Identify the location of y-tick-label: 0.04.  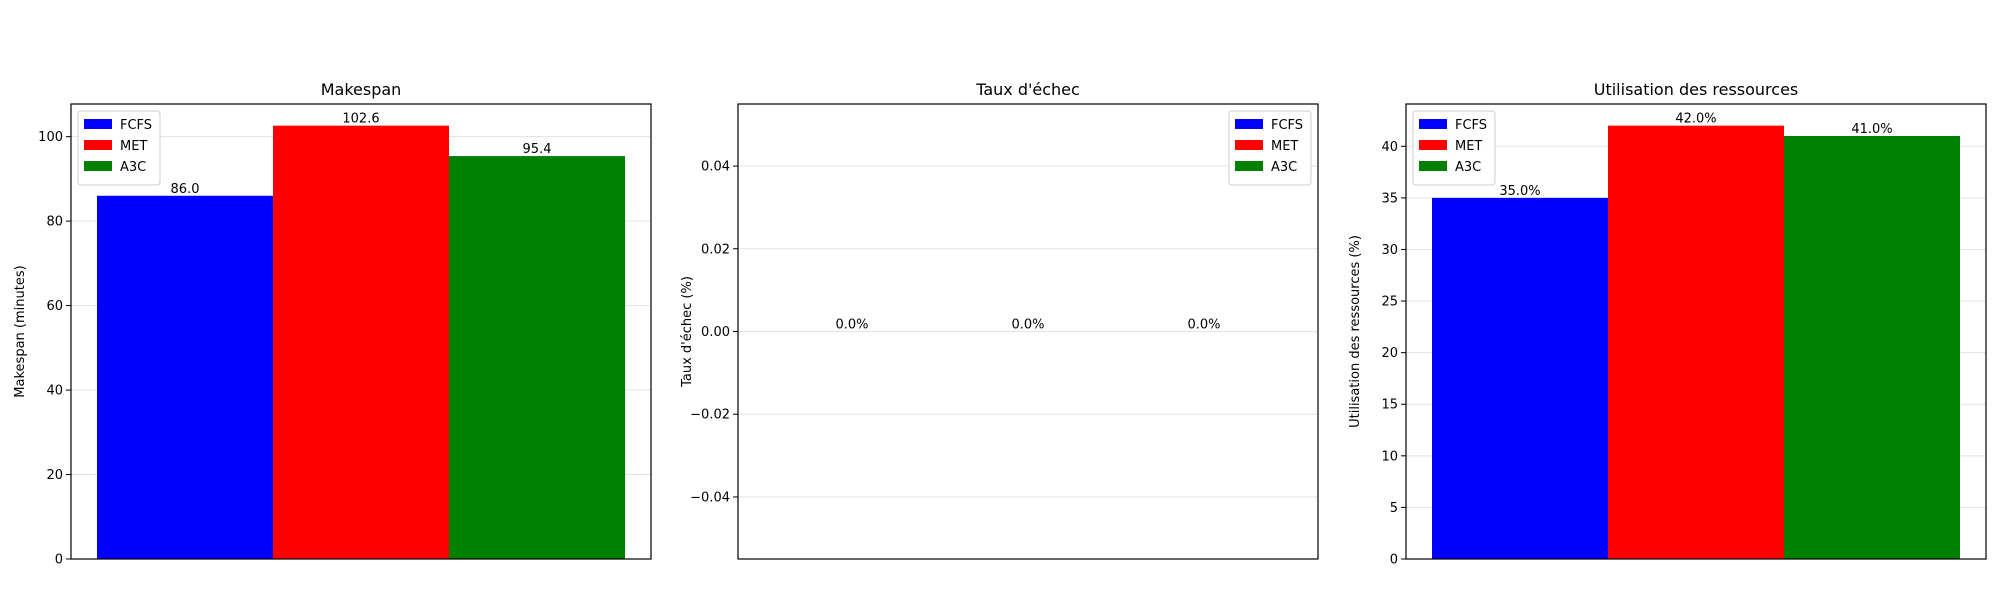
(715, 167).